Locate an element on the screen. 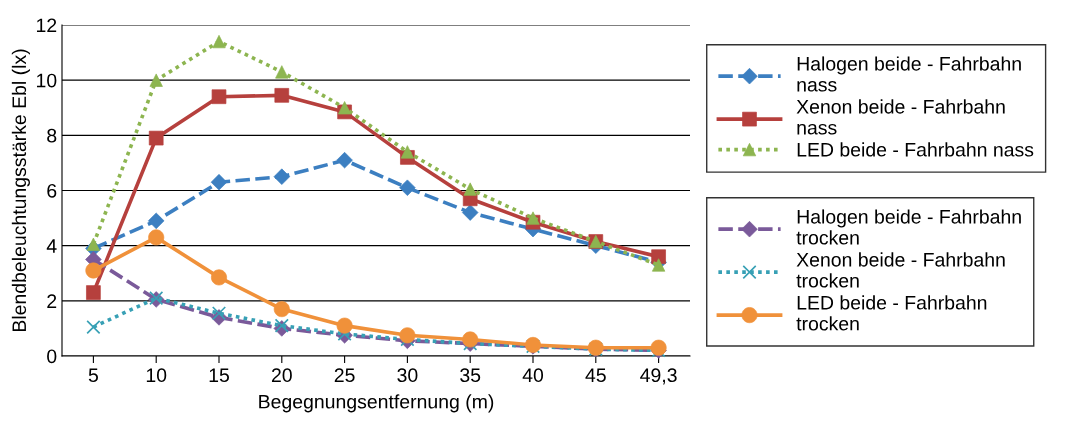 This screenshot has height=427, width=1082. x-axis-title: Begegnungsentfernung (m) is located at coordinates (376, 403).